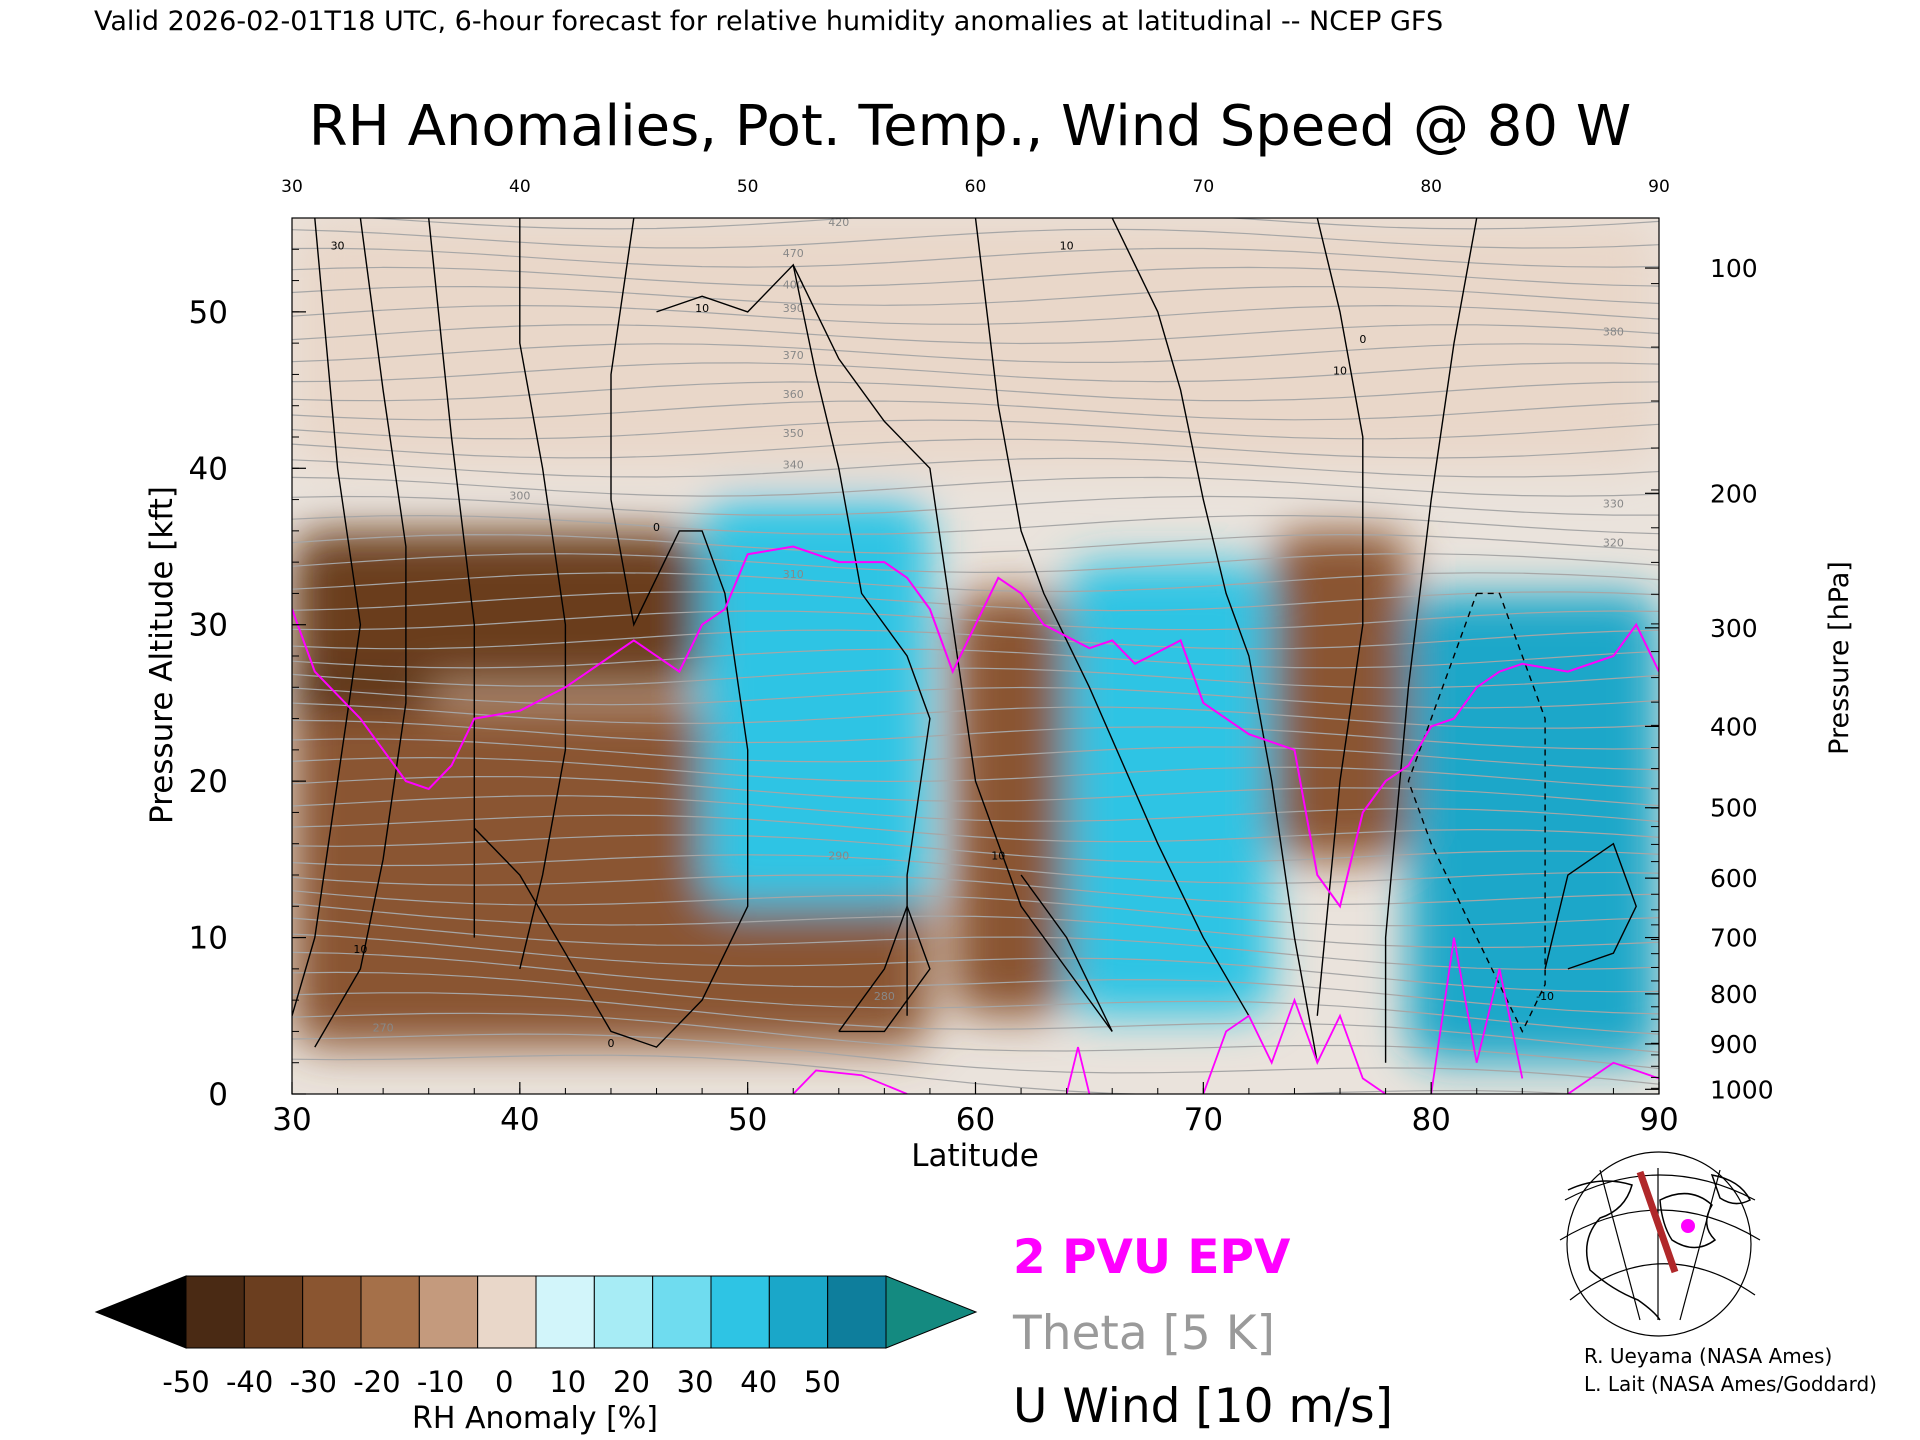 The image size is (1920, 1440). What do you see at coordinates (1734, 493) in the screenshot?
I see `pressure-tick-label: 200` at bounding box center [1734, 493].